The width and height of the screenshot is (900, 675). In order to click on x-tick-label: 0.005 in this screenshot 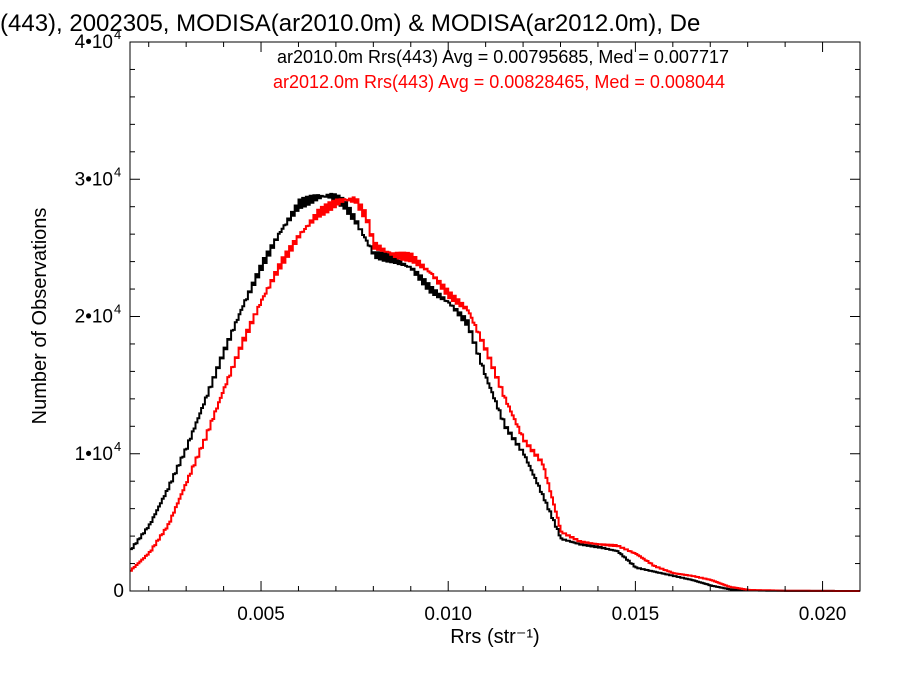, I will do `click(261, 614)`.